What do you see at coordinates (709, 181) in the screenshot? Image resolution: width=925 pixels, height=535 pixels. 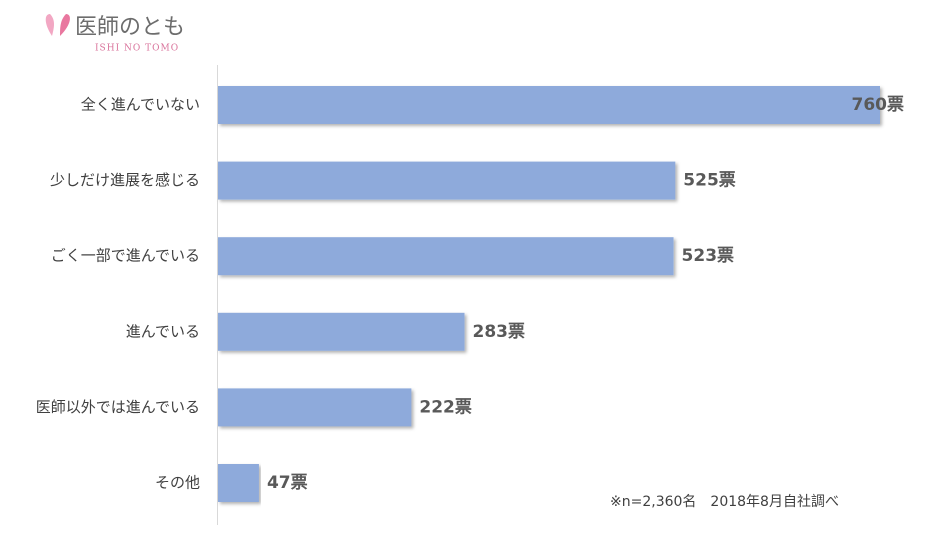 I see `value-label: 525票` at bounding box center [709, 181].